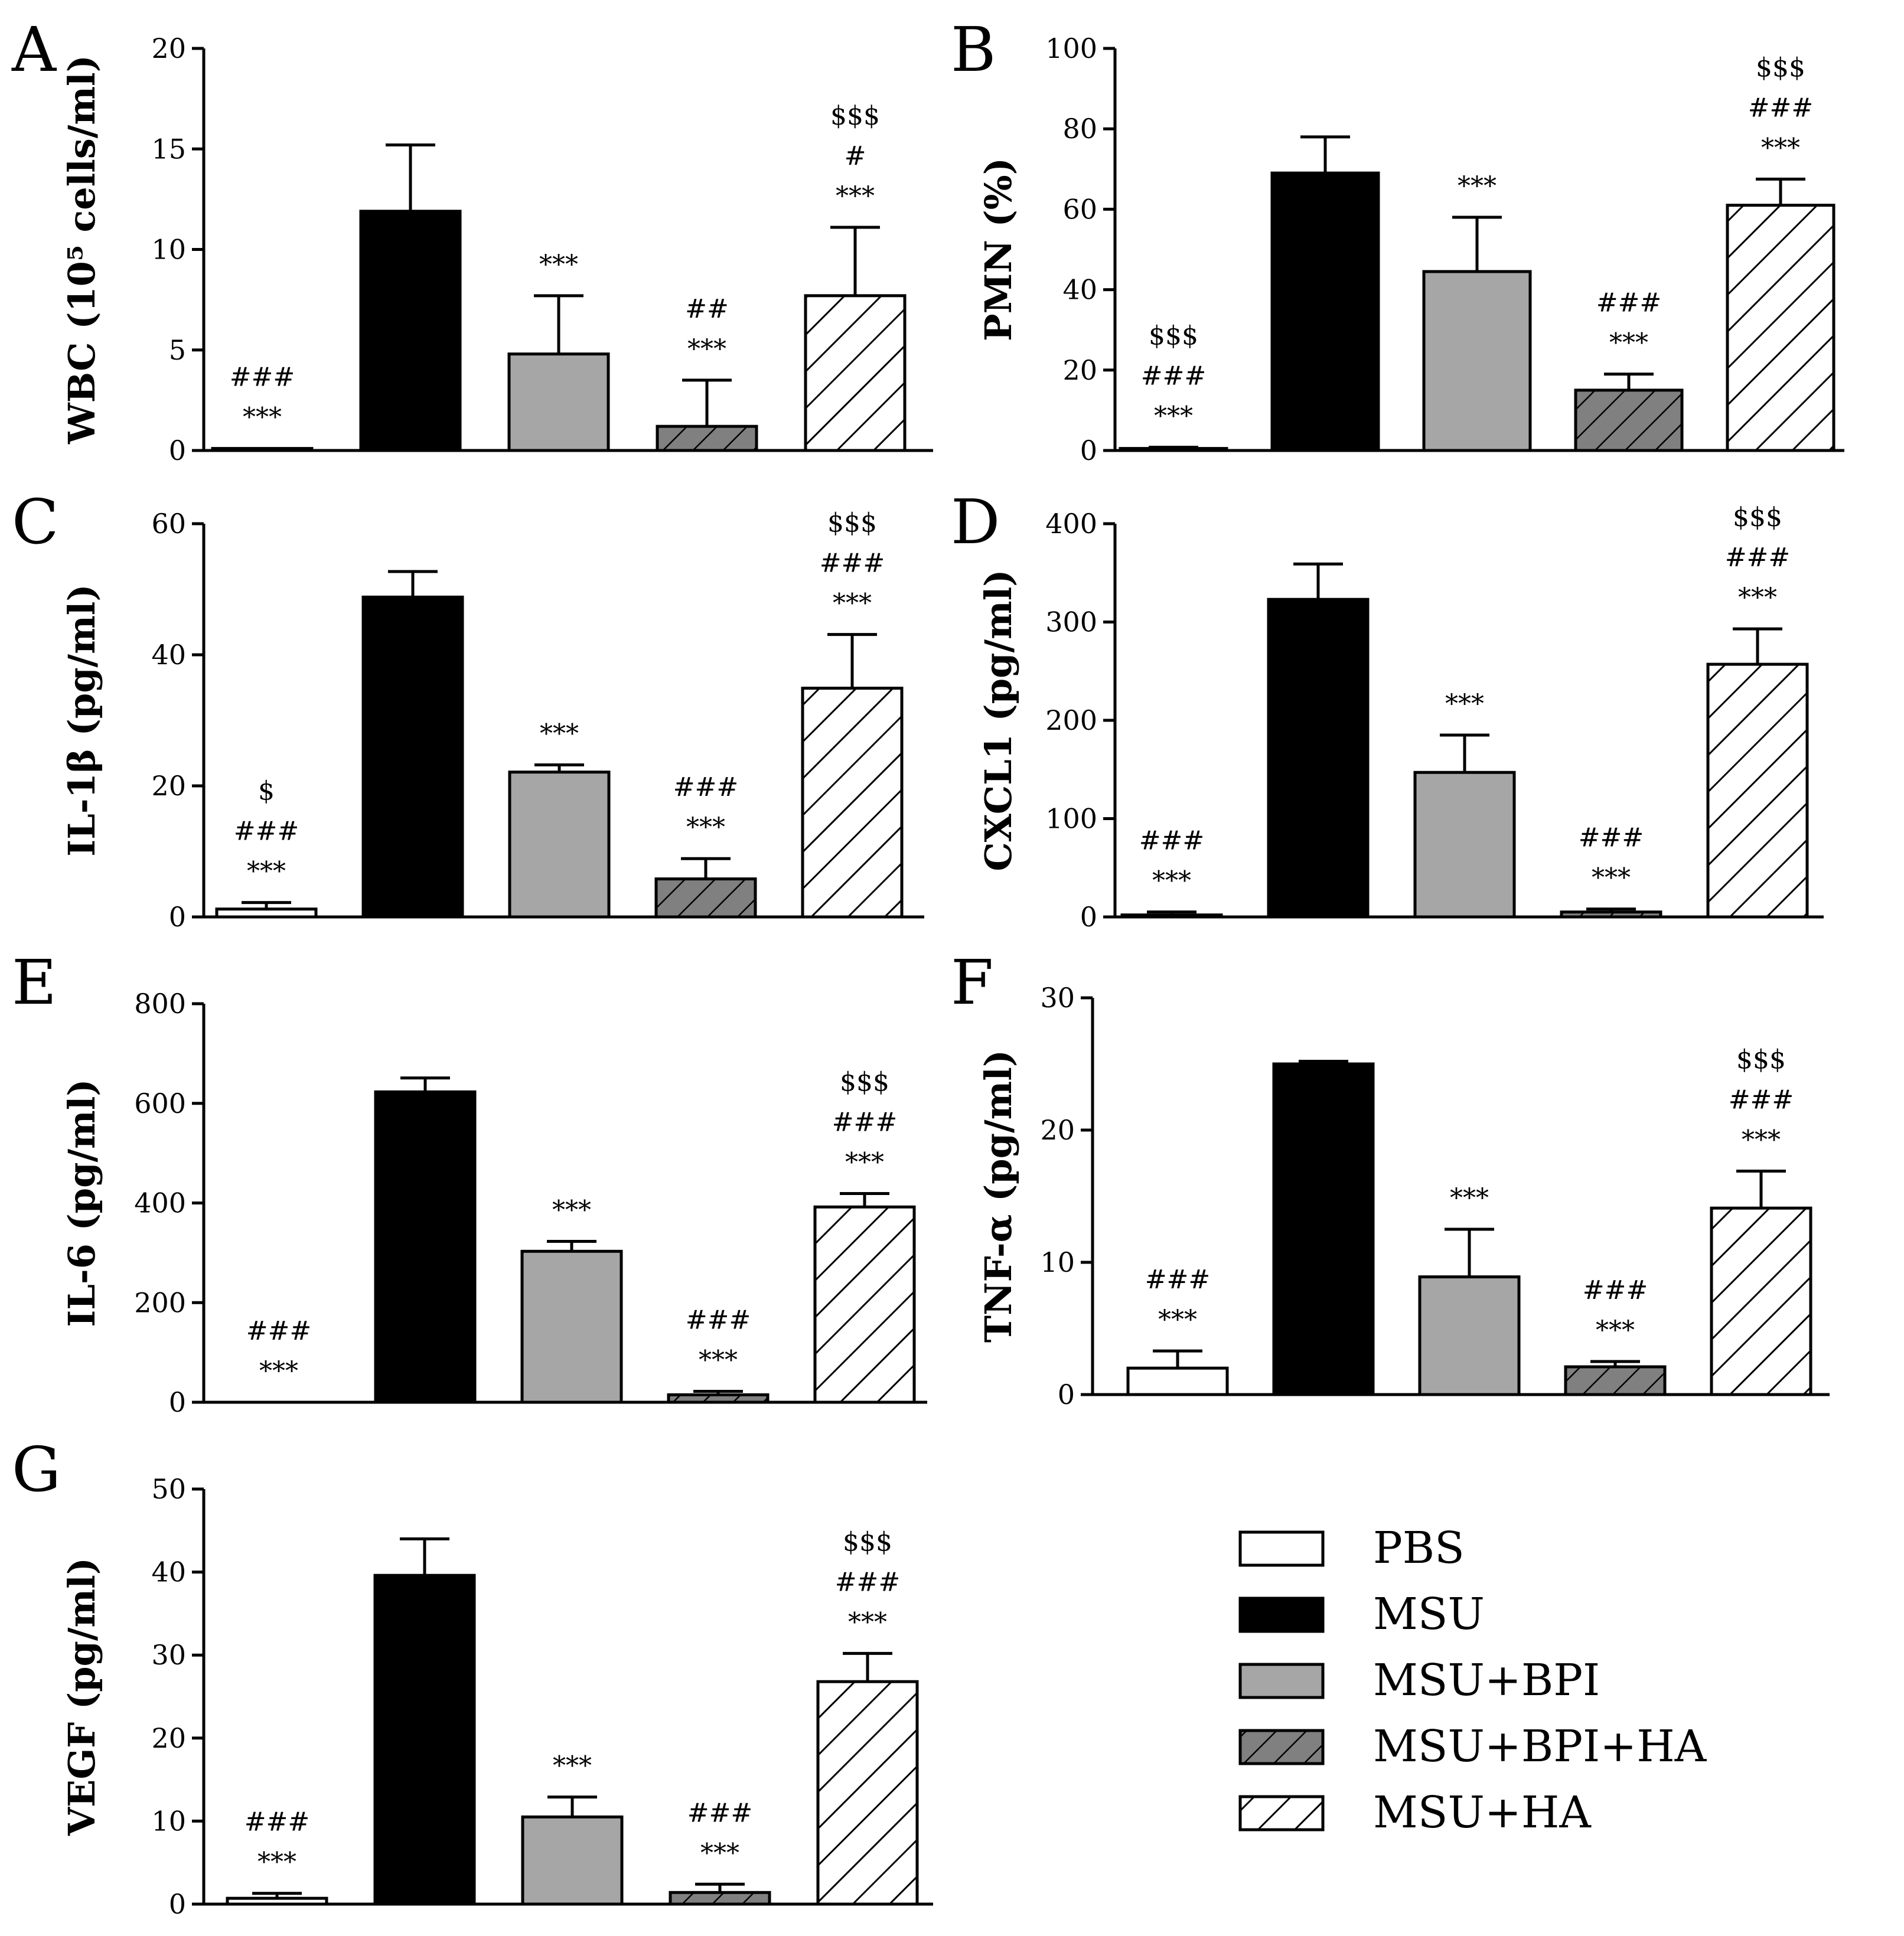 The image size is (1904, 1936). What do you see at coordinates (1281, 1747) in the screenshot?
I see `legend-swatch` at bounding box center [1281, 1747].